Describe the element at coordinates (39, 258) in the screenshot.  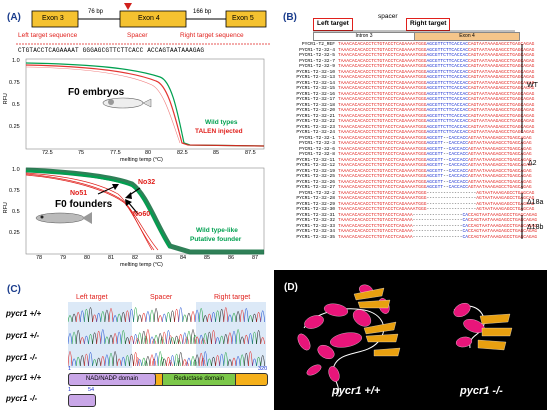
I see `plot2-xtick-1: 78` at that location.